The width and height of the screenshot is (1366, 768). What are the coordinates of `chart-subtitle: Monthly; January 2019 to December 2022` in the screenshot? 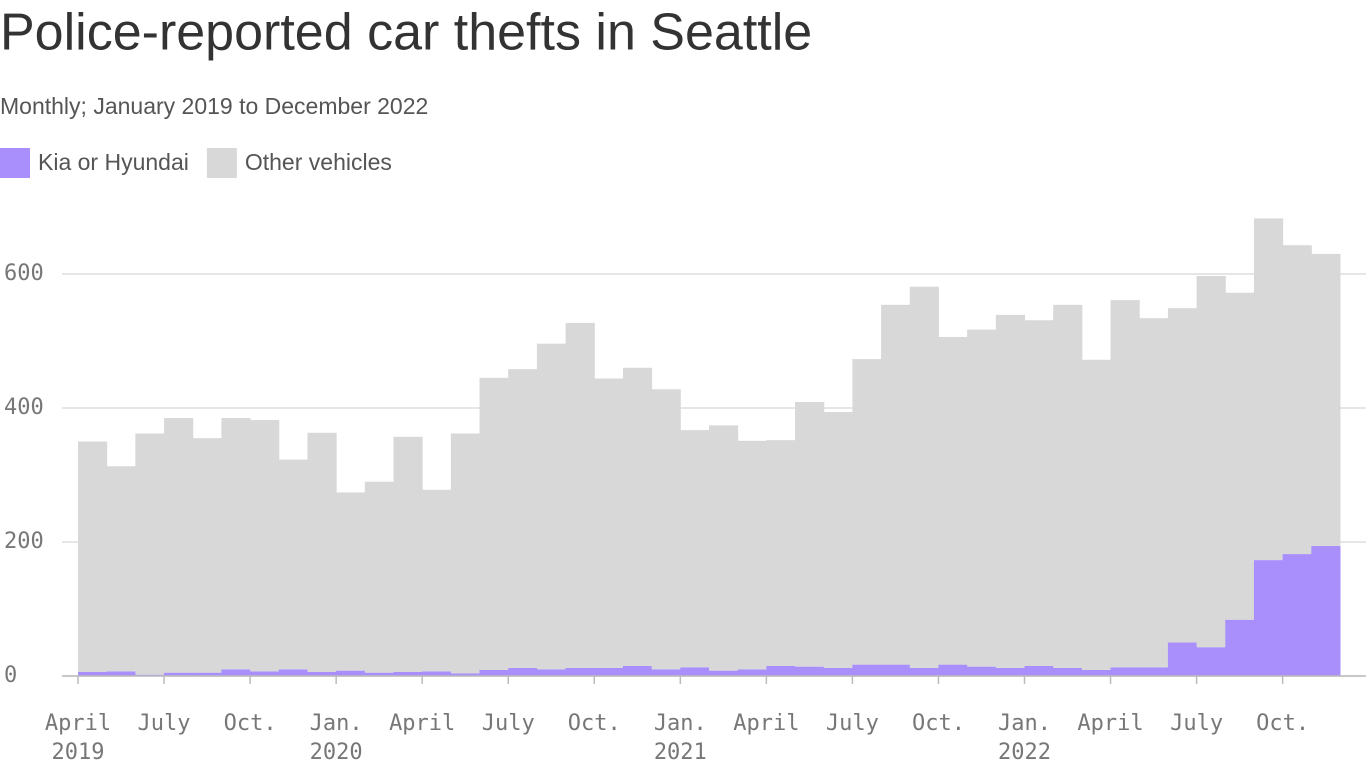 It's located at (214, 106).